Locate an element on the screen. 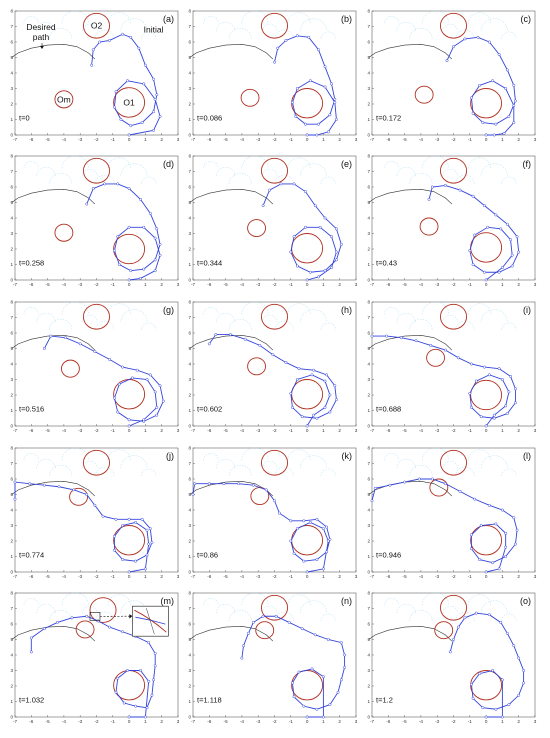 The width and height of the screenshot is (550, 738). desired-path-line is located at coordinates (53, 197).